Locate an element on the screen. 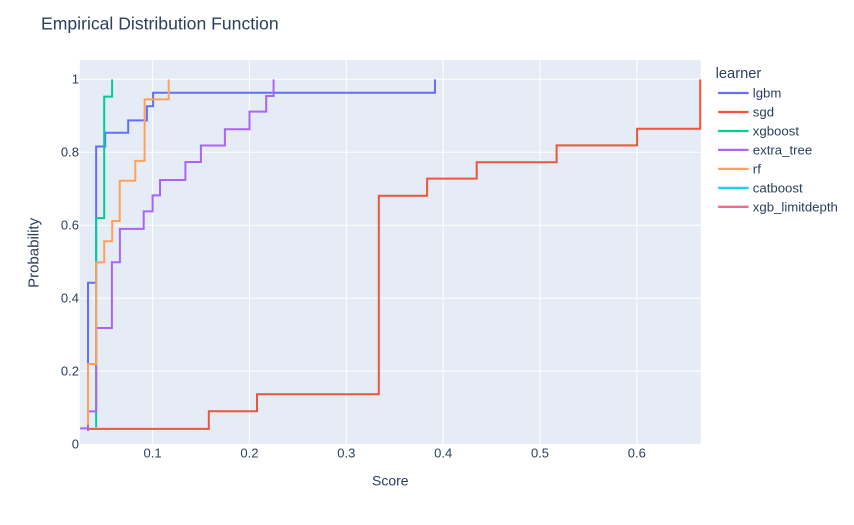 The height and width of the screenshot is (525, 854). svg-text: Probability is located at coordinates (34, 252).